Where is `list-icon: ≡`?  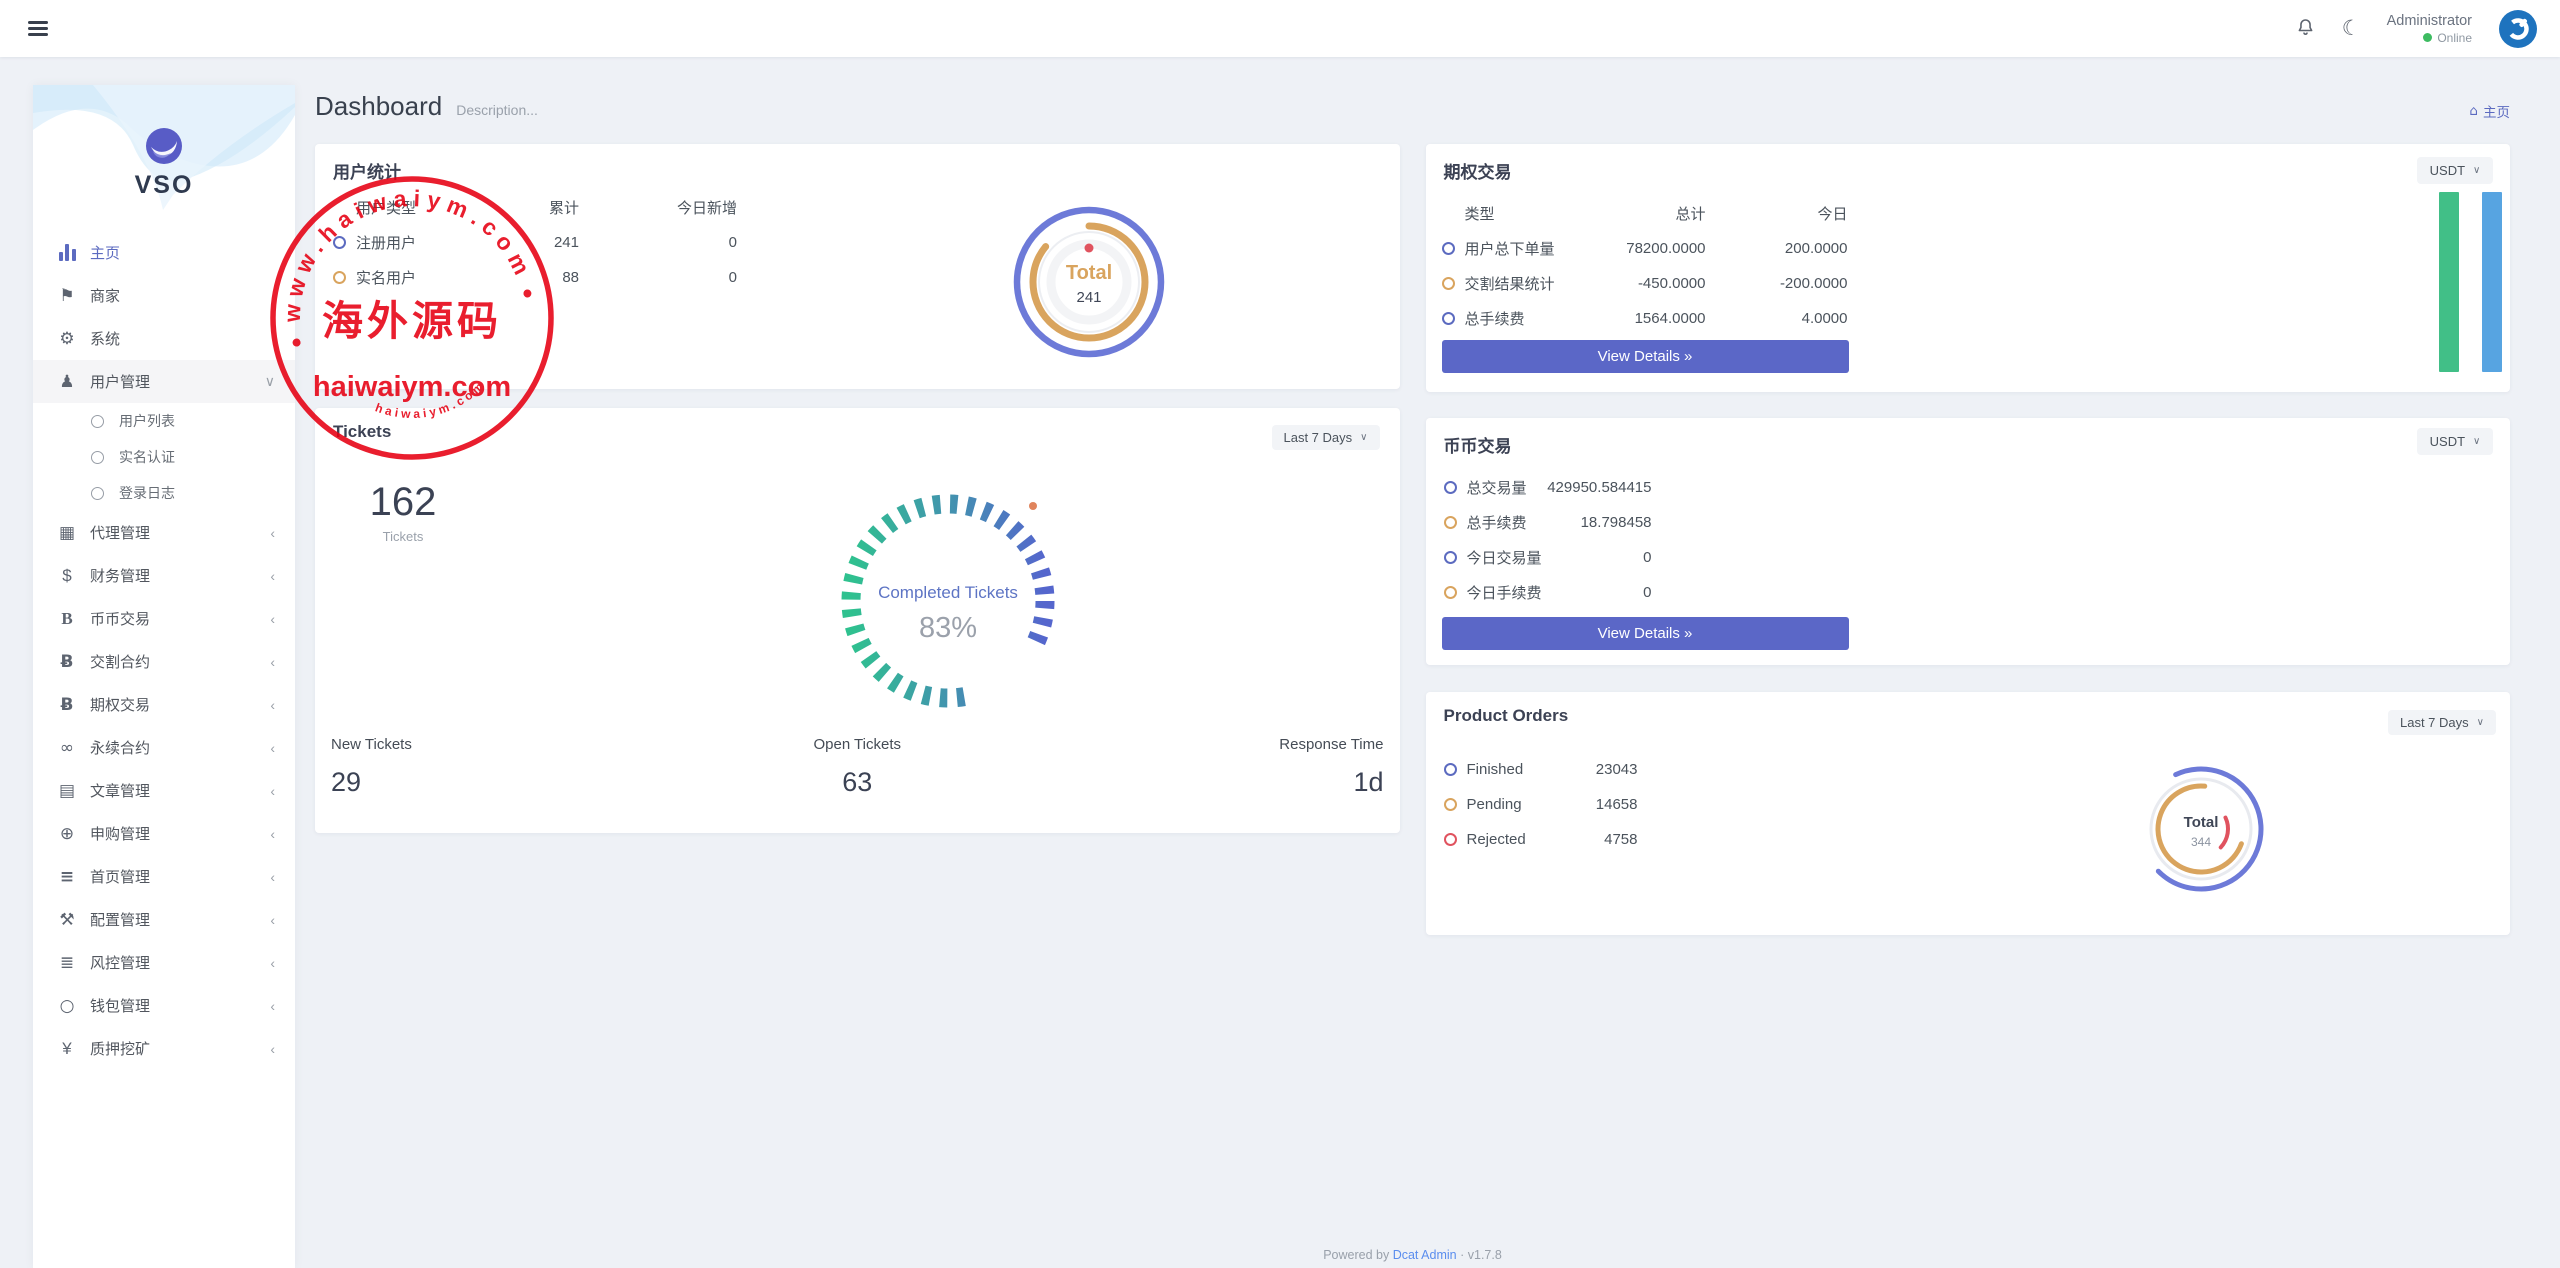
list-icon: ≡ is located at coordinates (67, 876).